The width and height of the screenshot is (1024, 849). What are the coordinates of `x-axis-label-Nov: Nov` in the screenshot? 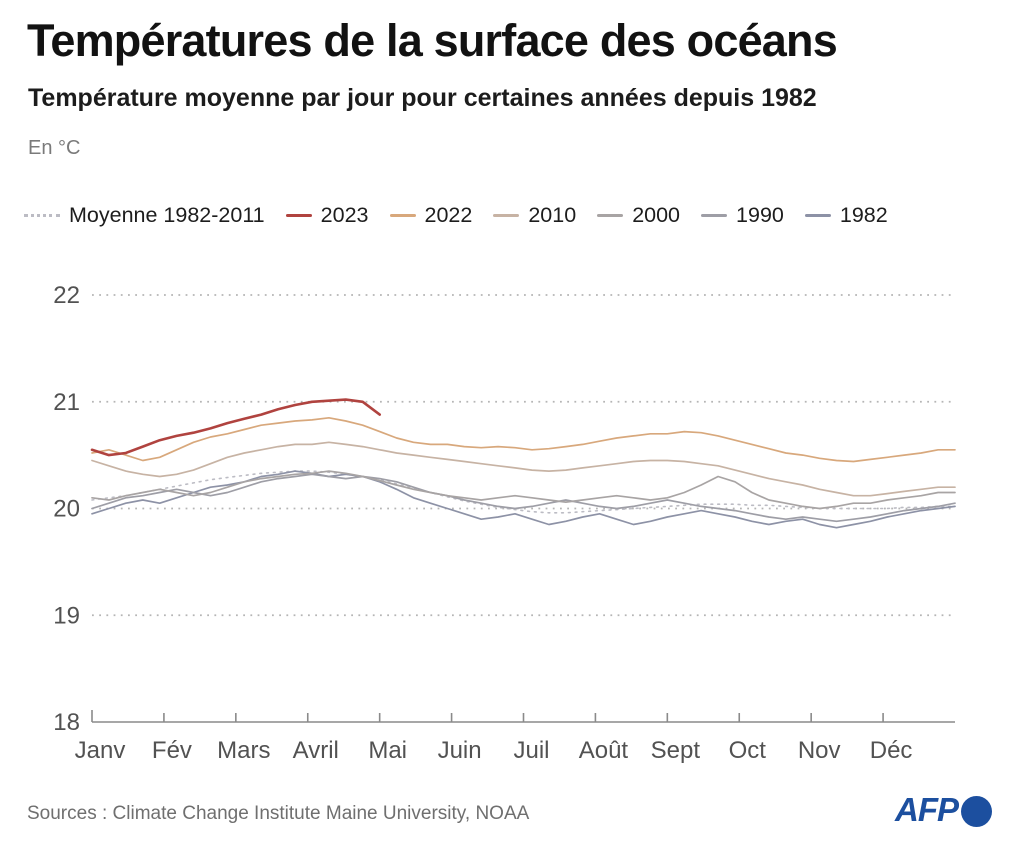 It's located at (819, 750).